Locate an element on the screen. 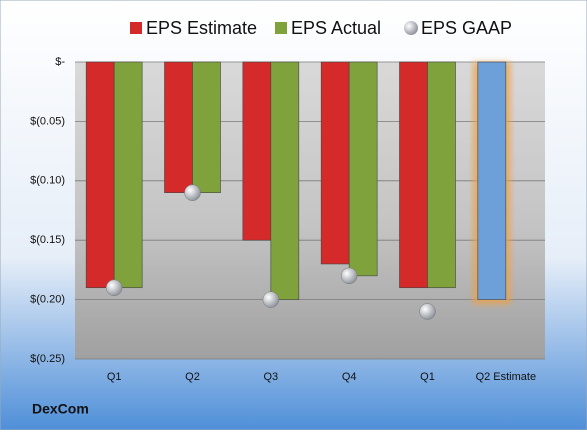 The height and width of the screenshot is (435, 587). y-tick-label: $- is located at coordinates (60, 62).